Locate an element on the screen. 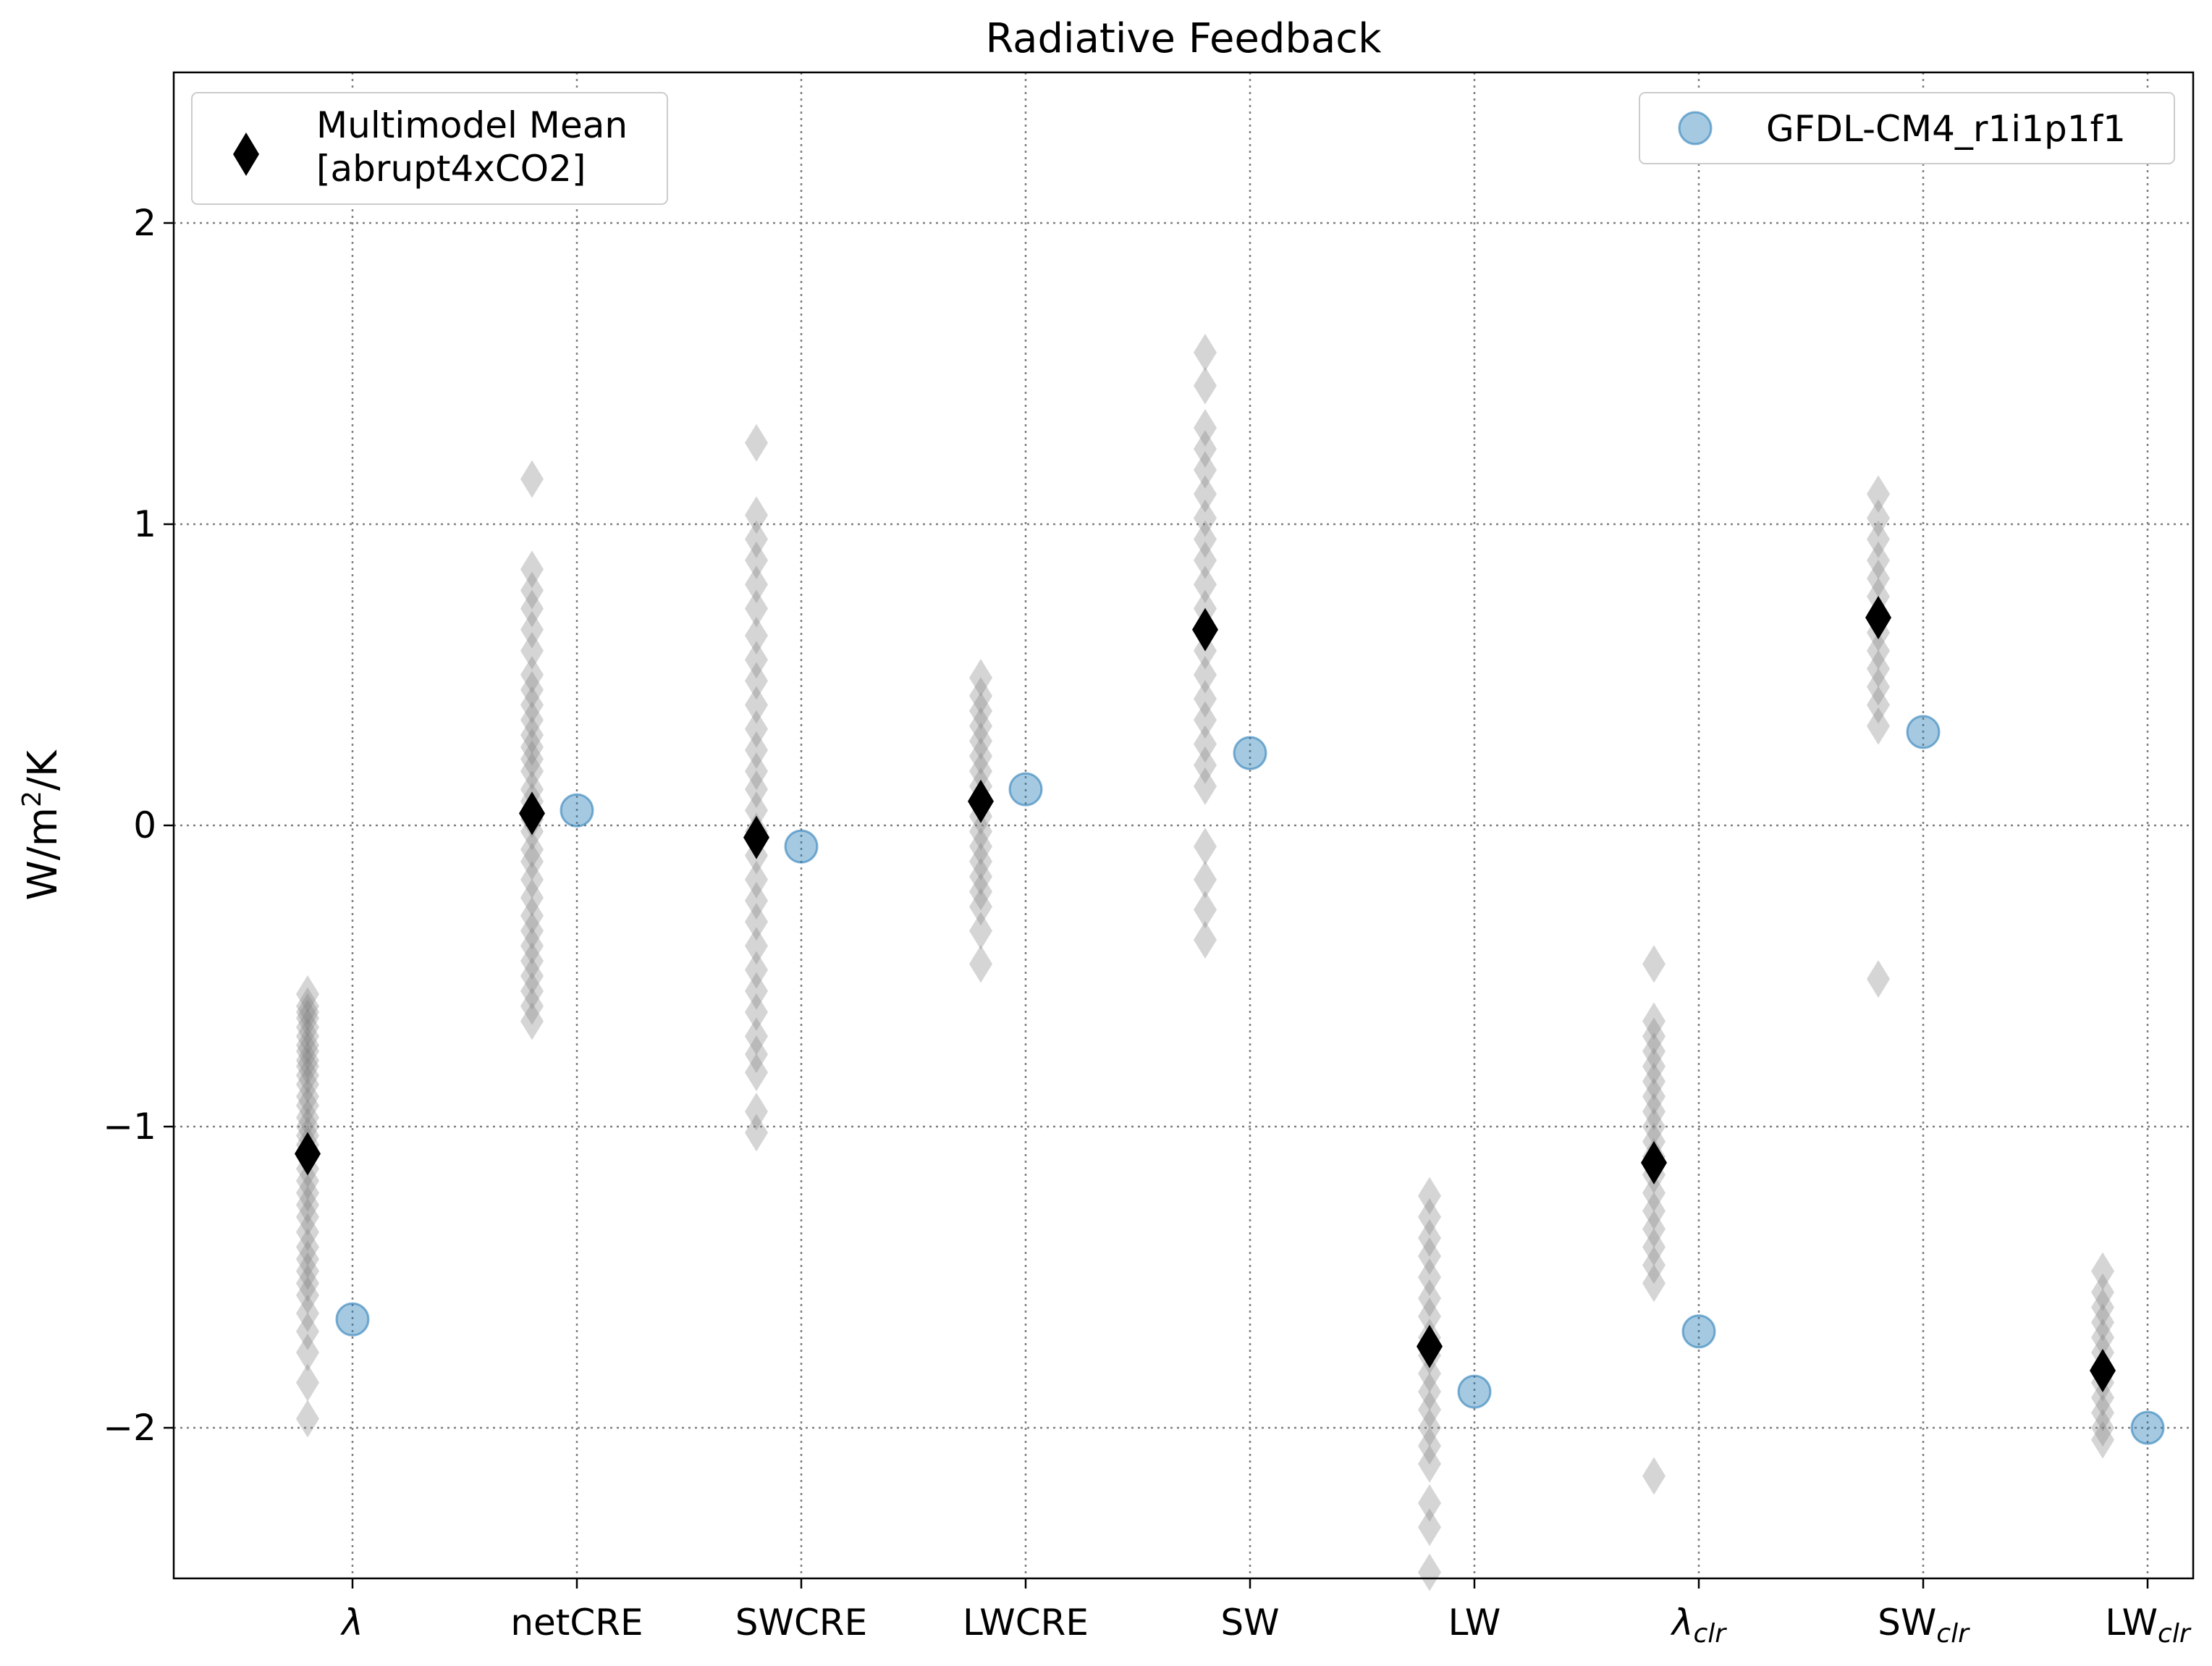  x-tick-label-main: SWCRE is located at coordinates (801, 1623).